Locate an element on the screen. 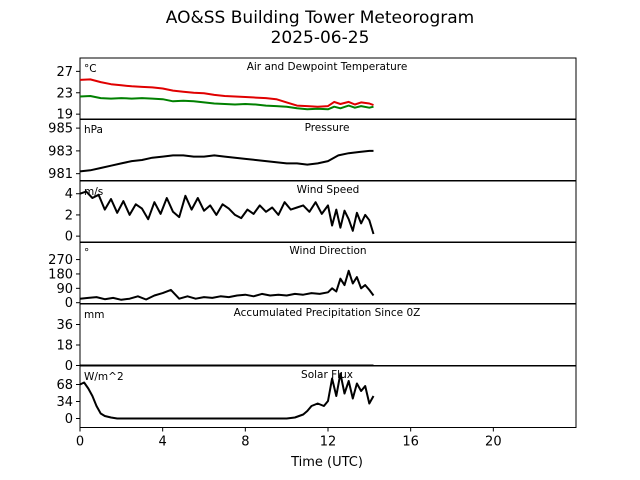  panel-title: Solar Flux is located at coordinates (327, 375).